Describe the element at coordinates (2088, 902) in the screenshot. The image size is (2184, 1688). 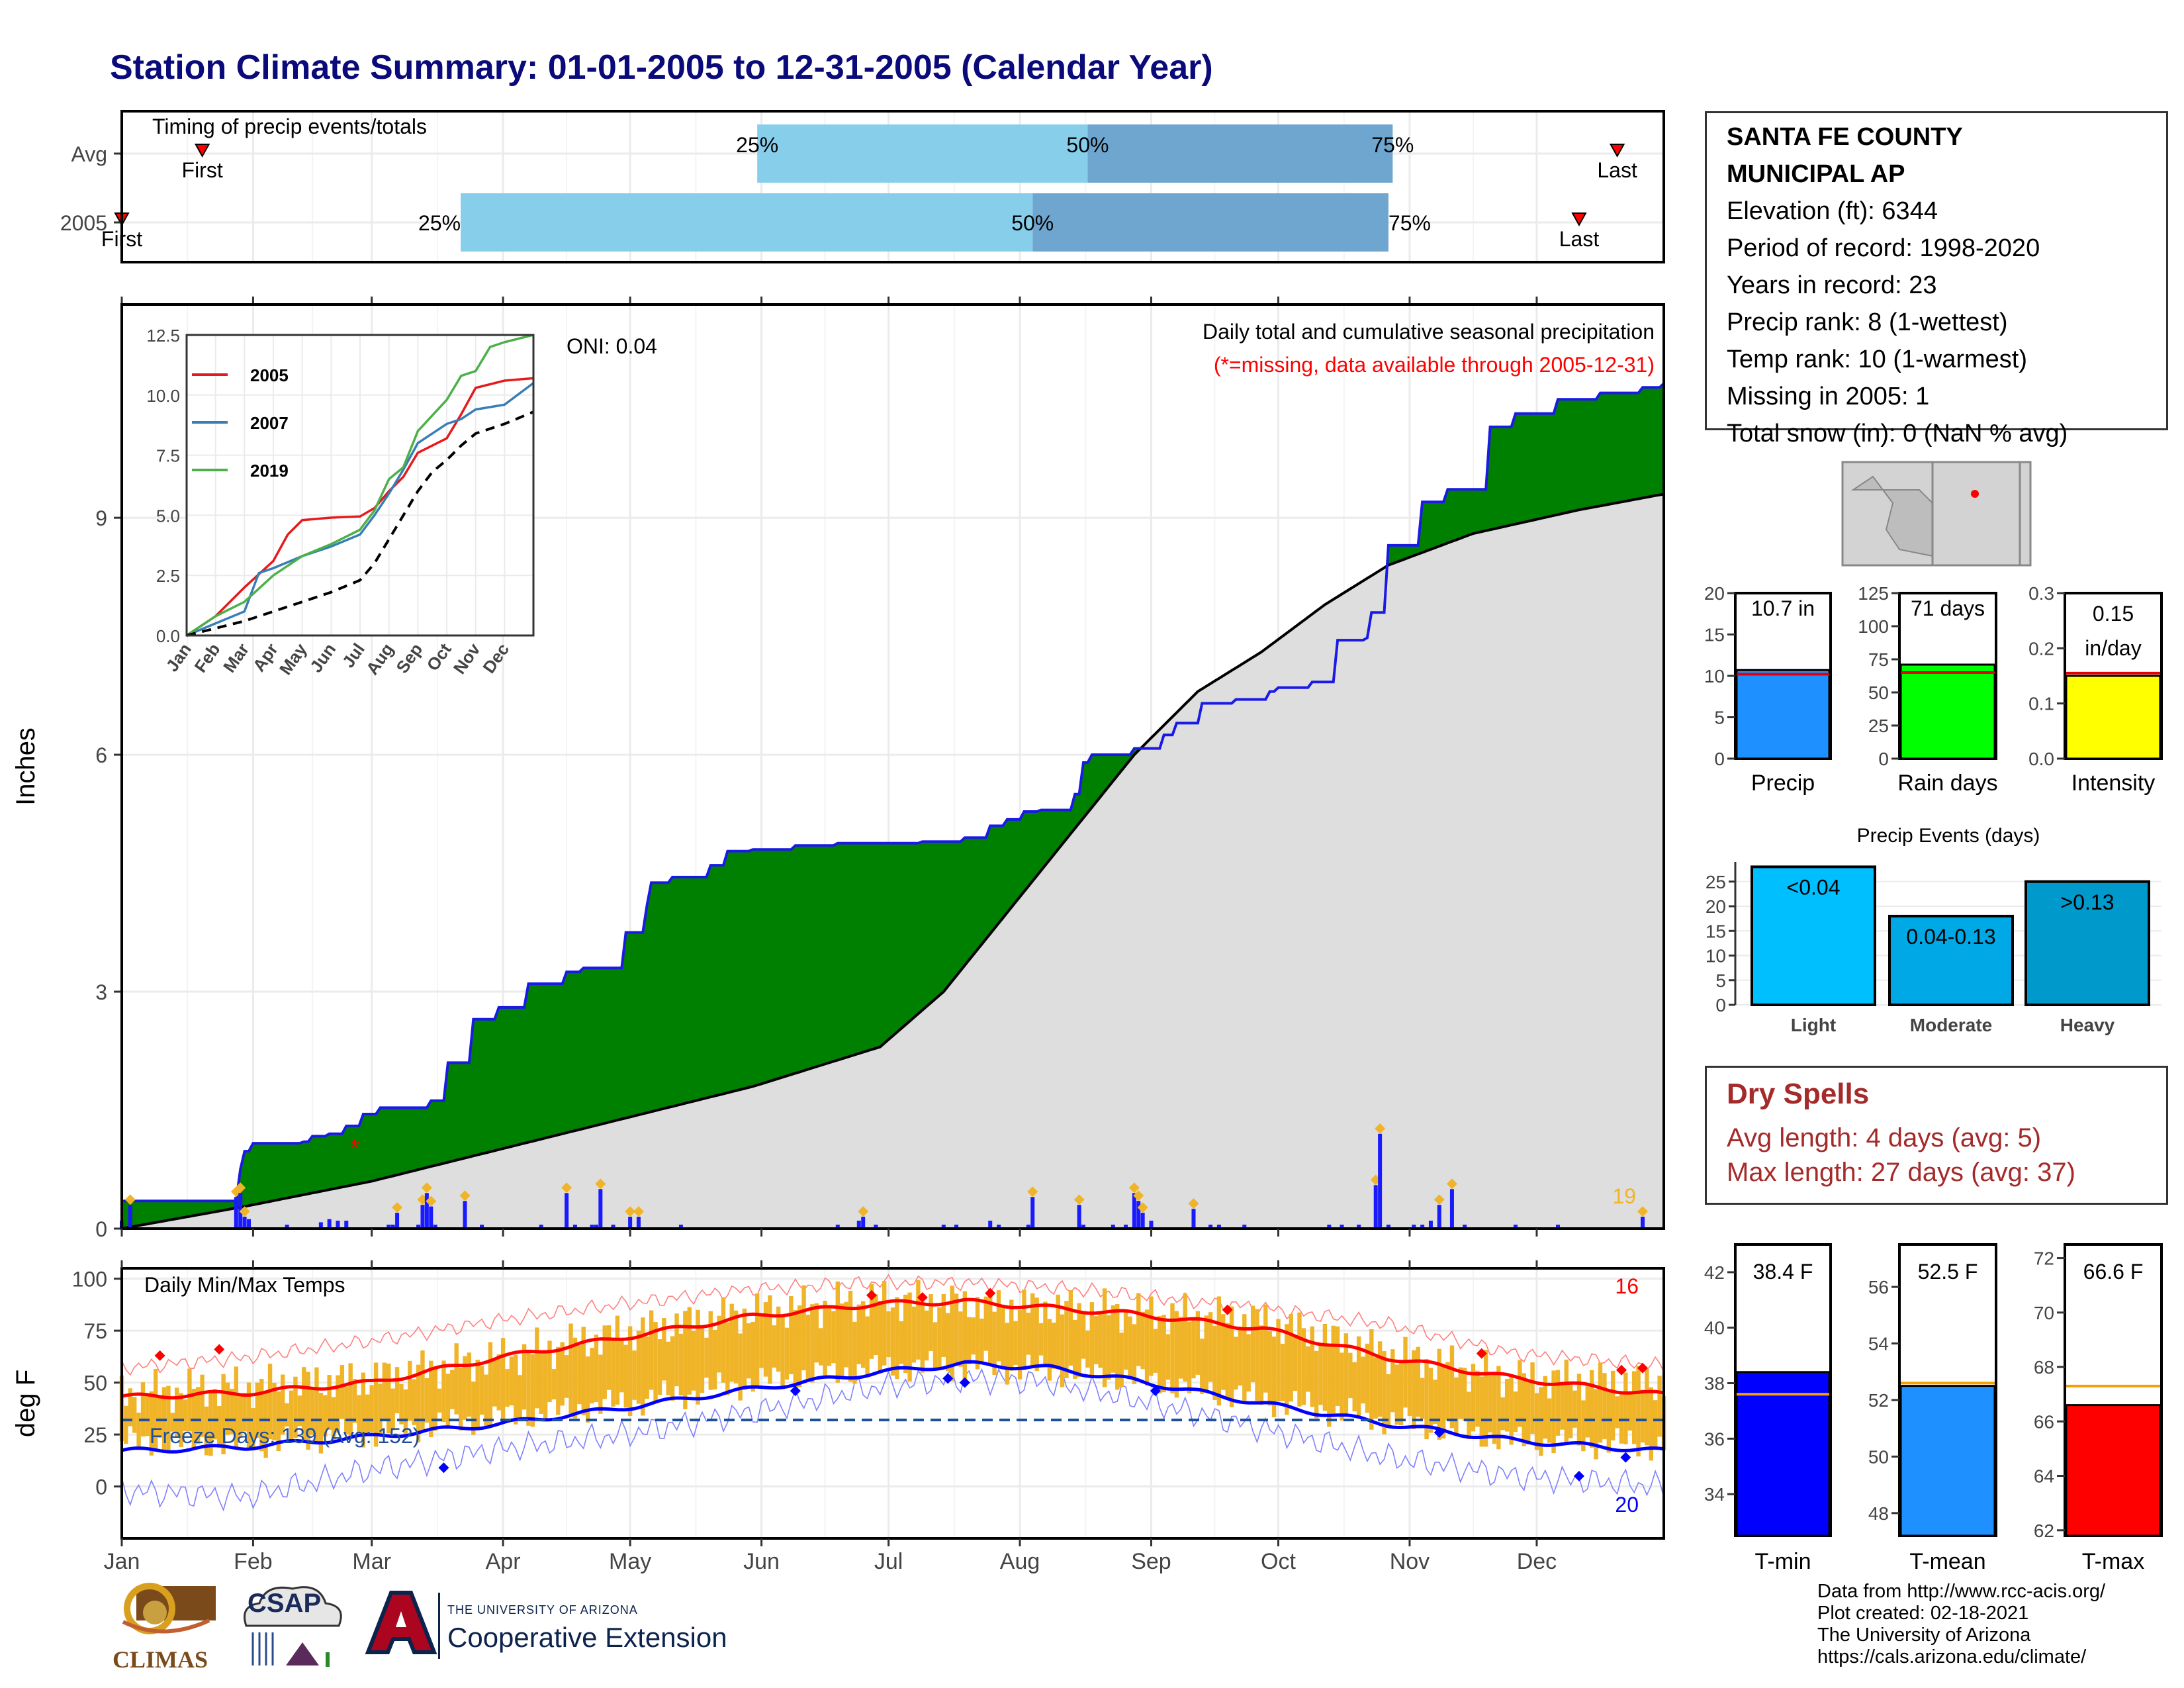
I see `event-bar-label: >0.13` at that location.